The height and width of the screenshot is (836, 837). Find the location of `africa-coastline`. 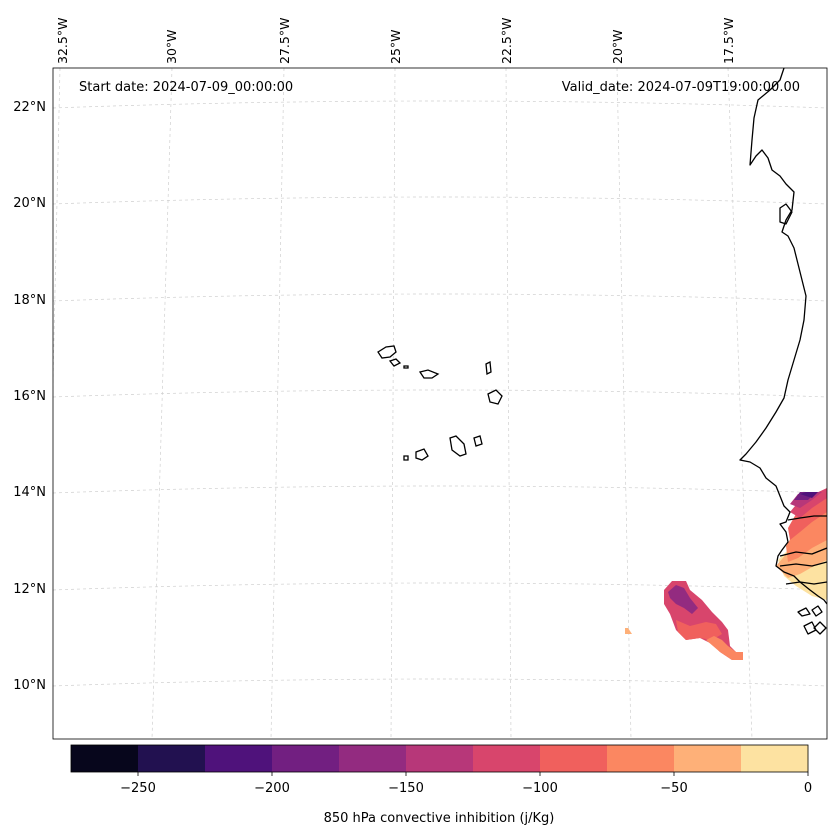

africa-coastline is located at coordinates (783, 336).